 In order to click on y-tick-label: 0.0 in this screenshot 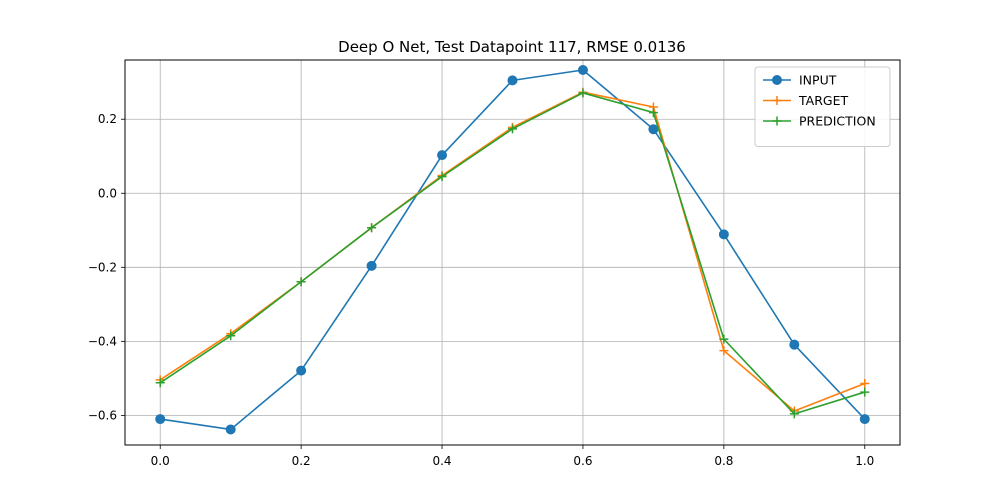, I will do `click(107, 193)`.